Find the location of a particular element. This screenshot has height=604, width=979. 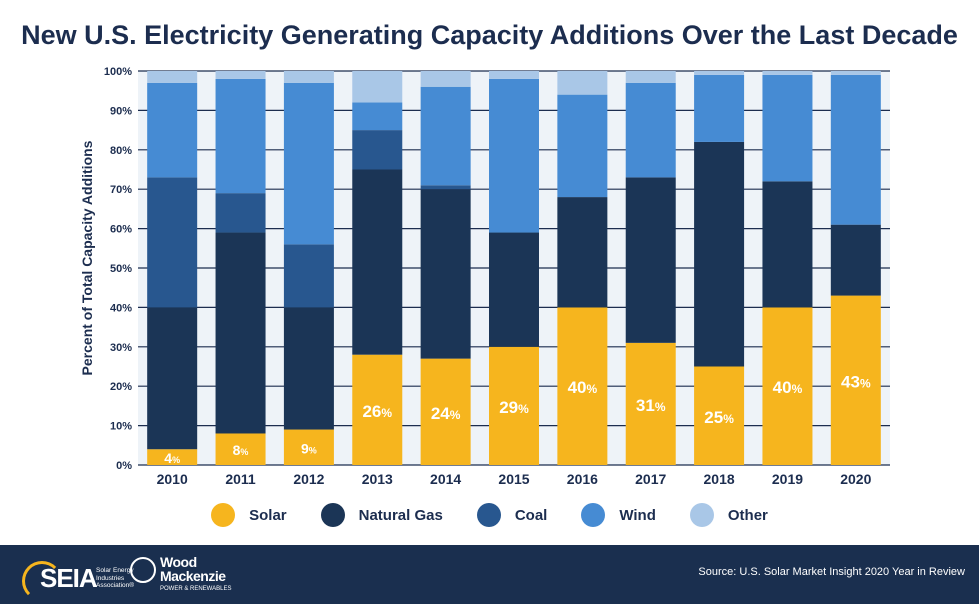

y-tick-label: 90% is located at coordinates (121, 111).